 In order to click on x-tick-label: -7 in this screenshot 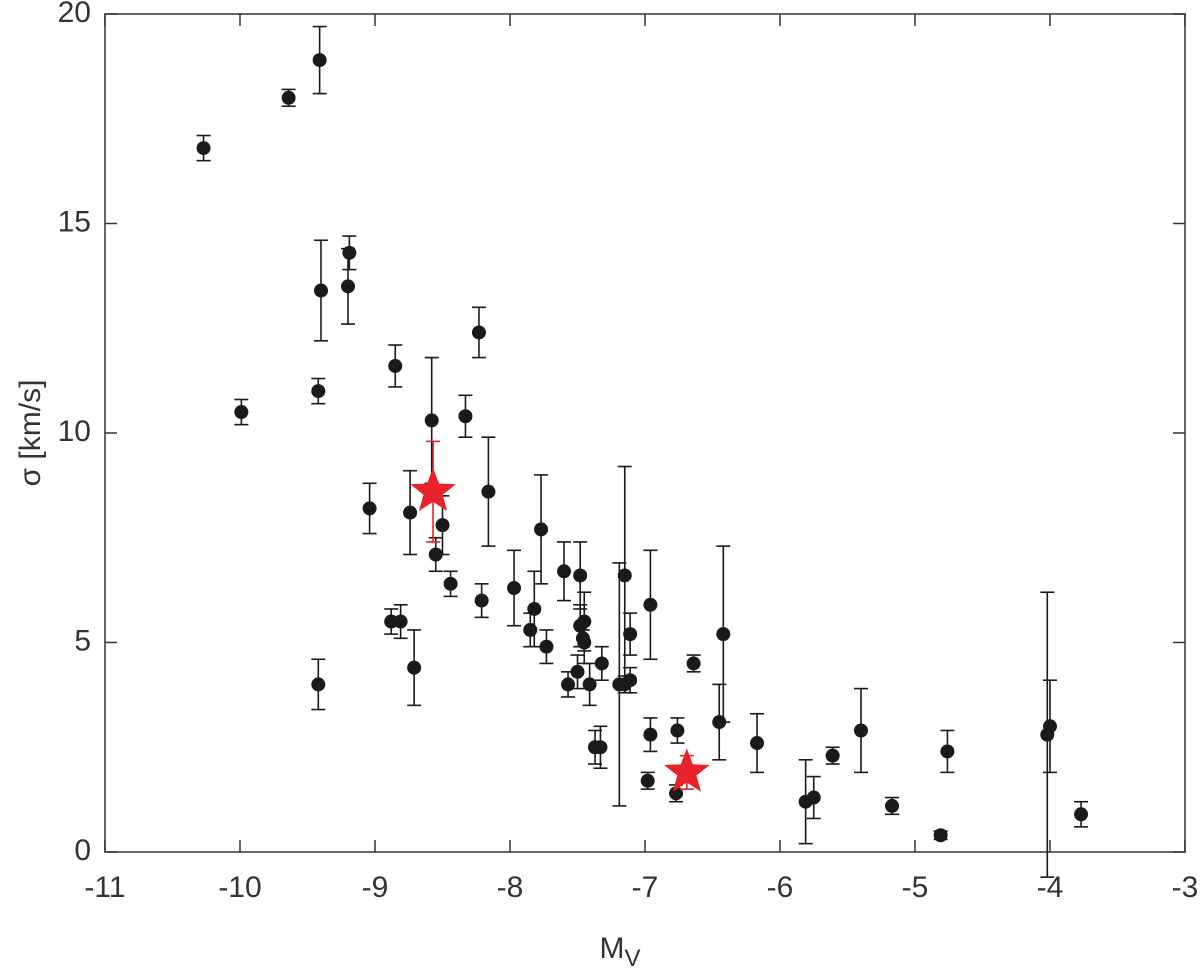, I will do `click(645, 887)`.